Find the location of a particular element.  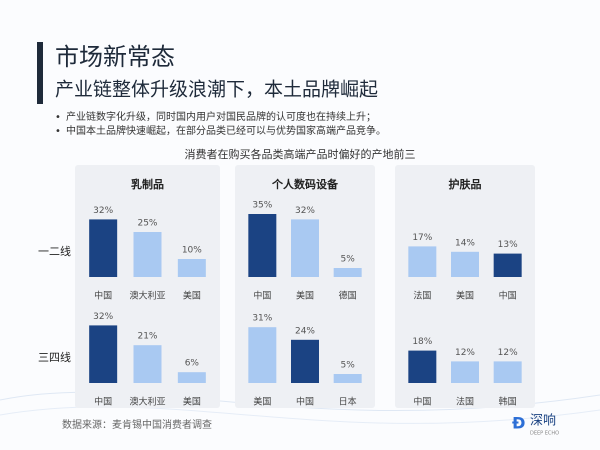

category-label: 德国 is located at coordinates (348, 296).